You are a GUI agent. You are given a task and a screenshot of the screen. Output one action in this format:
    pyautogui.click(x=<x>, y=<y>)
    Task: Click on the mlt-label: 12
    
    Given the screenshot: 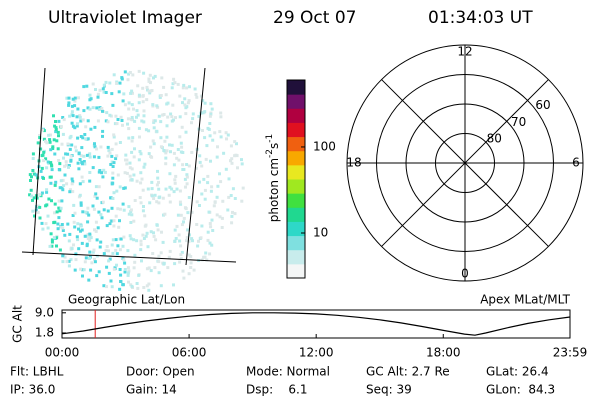 What is the action you would take?
    pyautogui.click(x=464, y=52)
    